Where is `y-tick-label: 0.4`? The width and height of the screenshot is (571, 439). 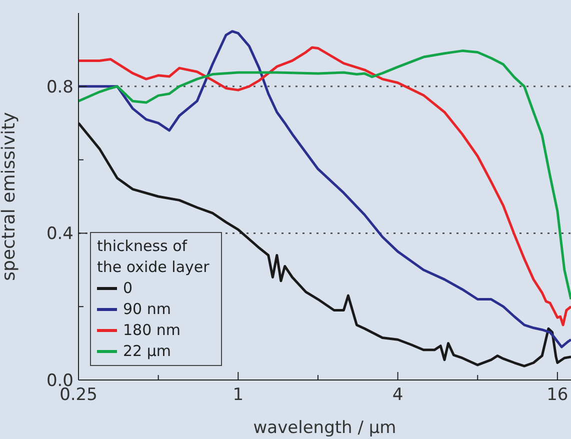 y-tick-label: 0.4 is located at coordinates (60, 234).